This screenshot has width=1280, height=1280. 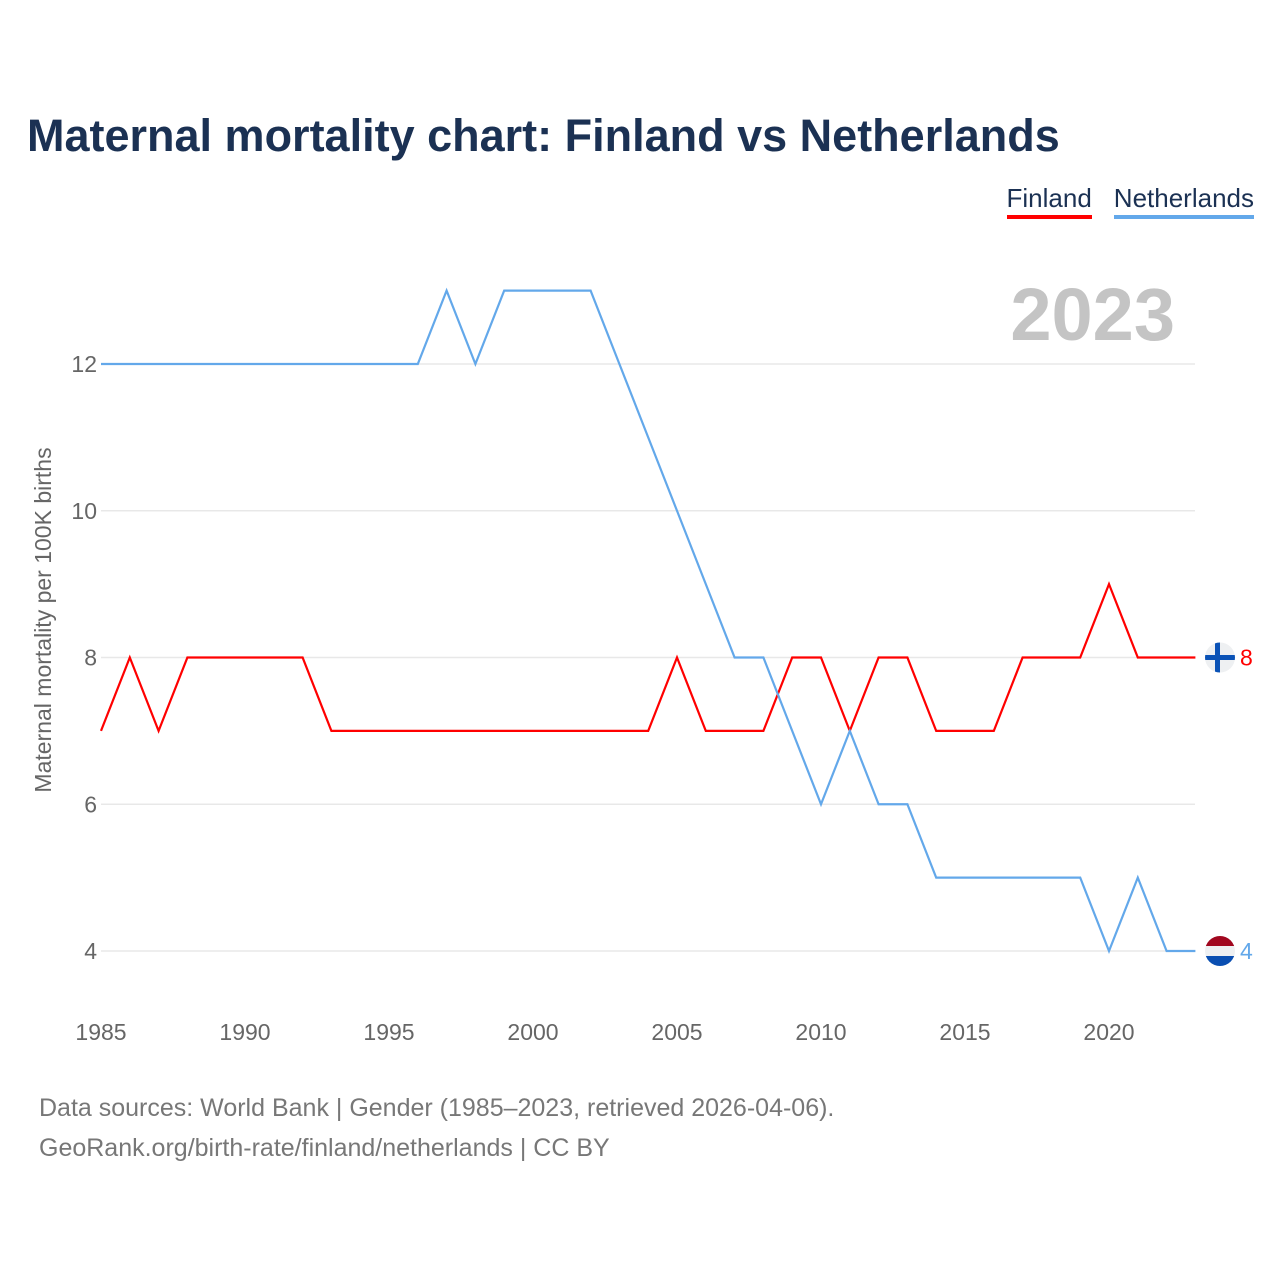 What do you see at coordinates (1183, 201) in the screenshot?
I see `legend-item-netherlands: Netherlands` at bounding box center [1183, 201].